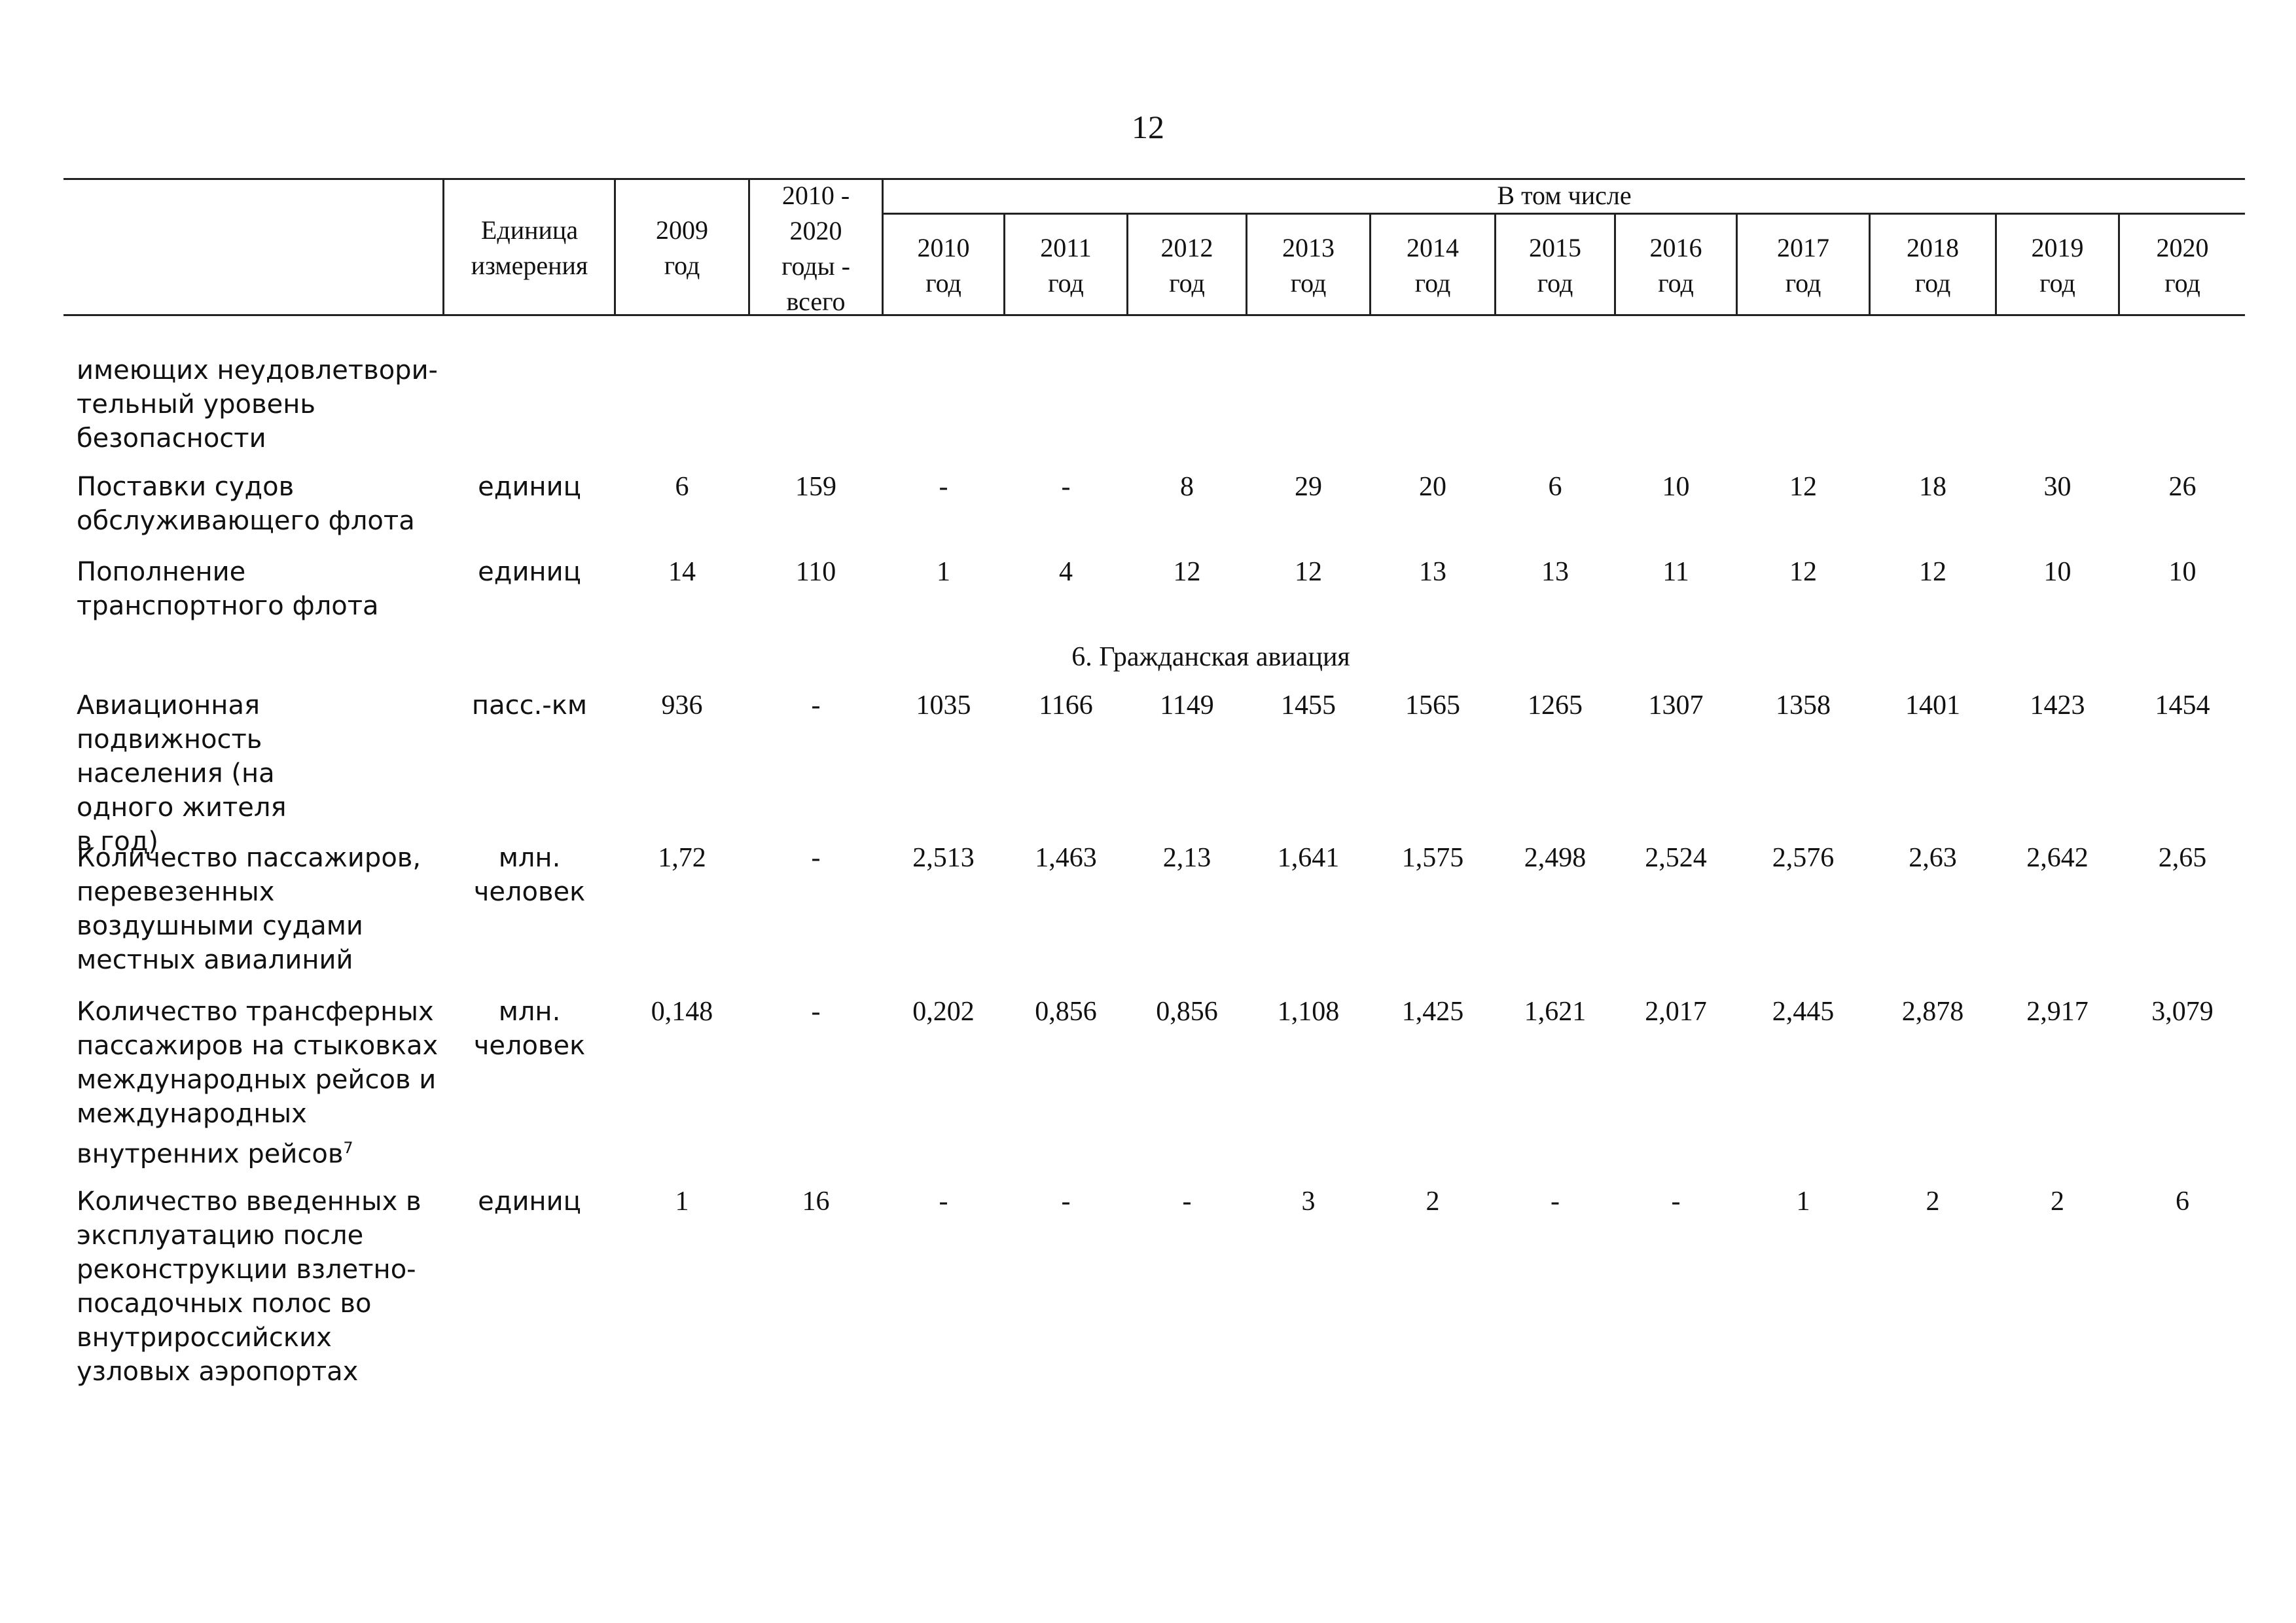  What do you see at coordinates (1933, 487) in the screenshot?
I see `value-2018: 18` at bounding box center [1933, 487].